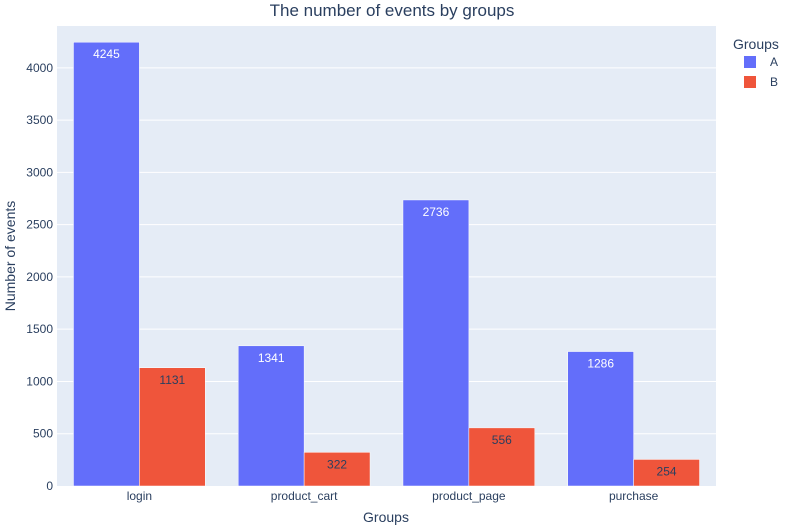 This screenshot has width=785, height=525. I want to click on y-axis-title: Number of events, so click(10, 256).